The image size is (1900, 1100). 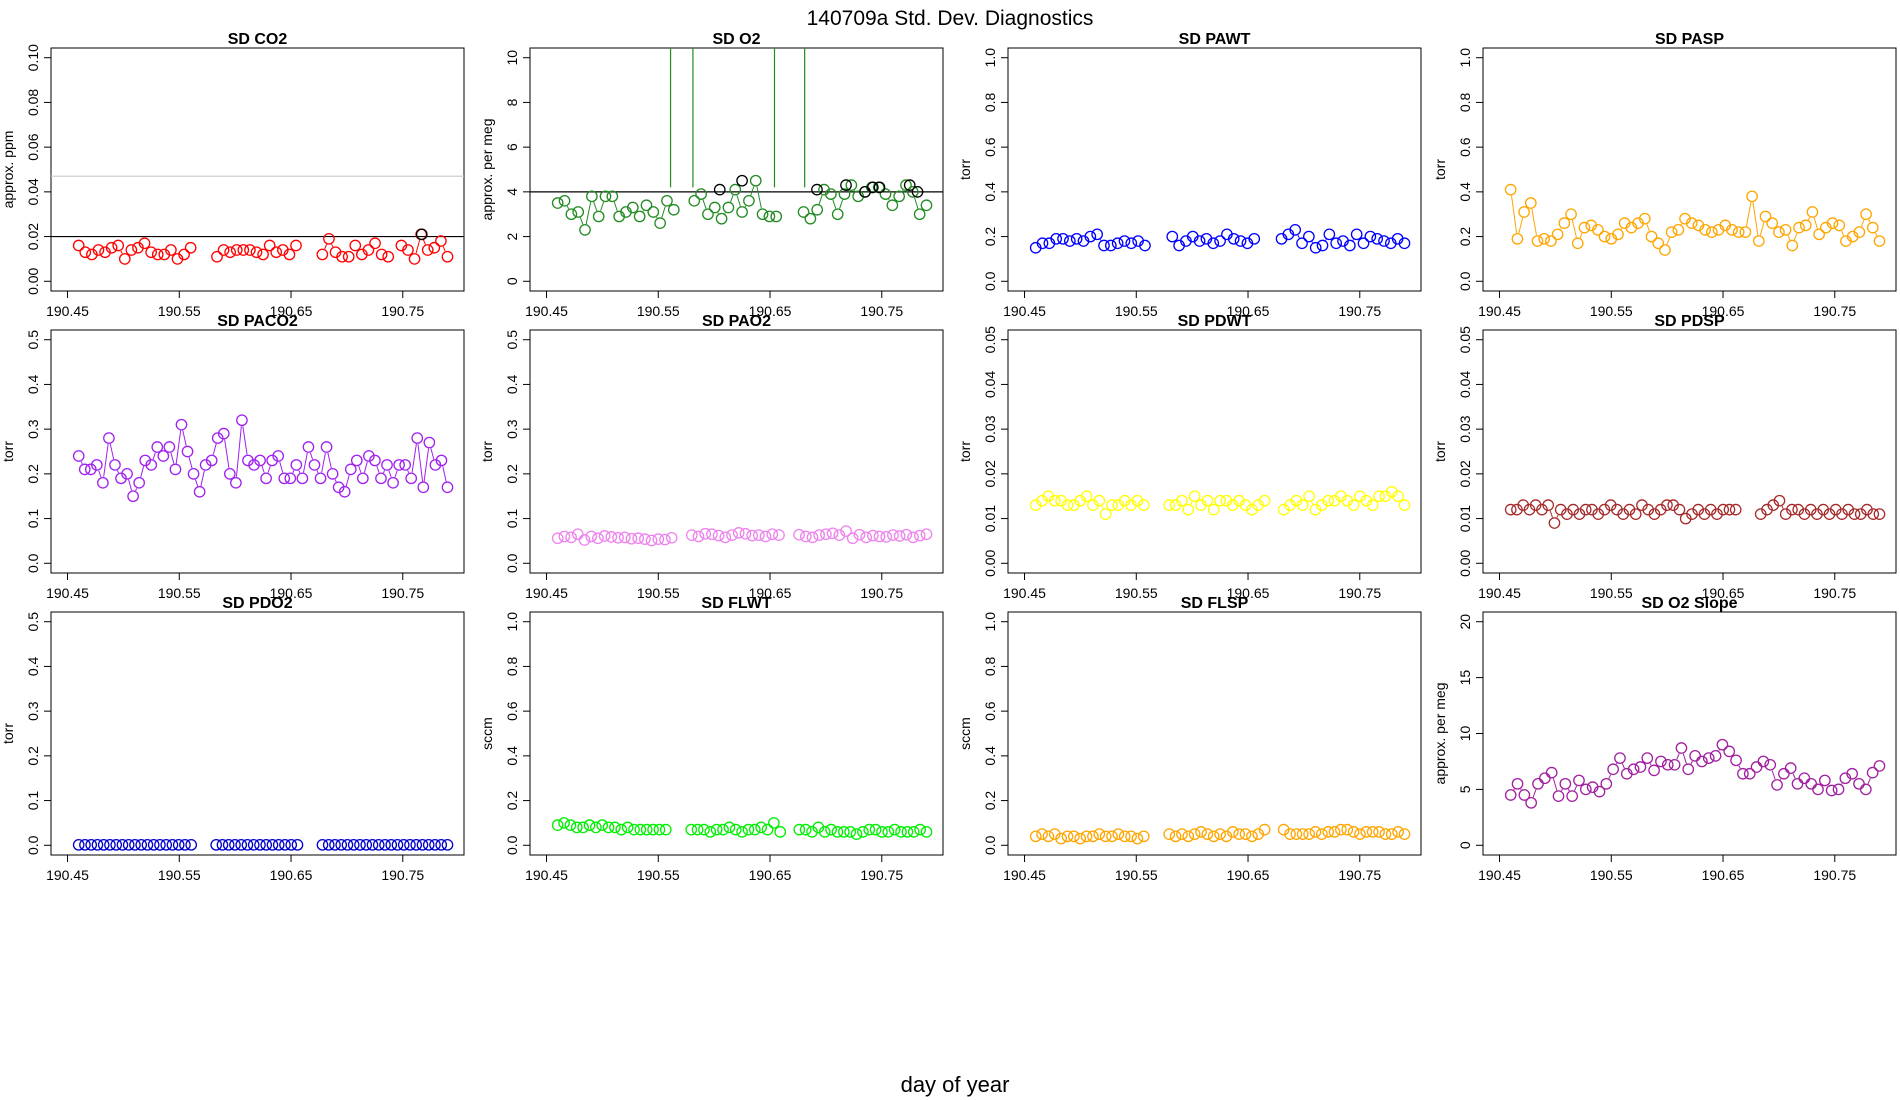 What do you see at coordinates (33, 429) in the screenshot?
I see `y-tick-label: 0.3` at bounding box center [33, 429].